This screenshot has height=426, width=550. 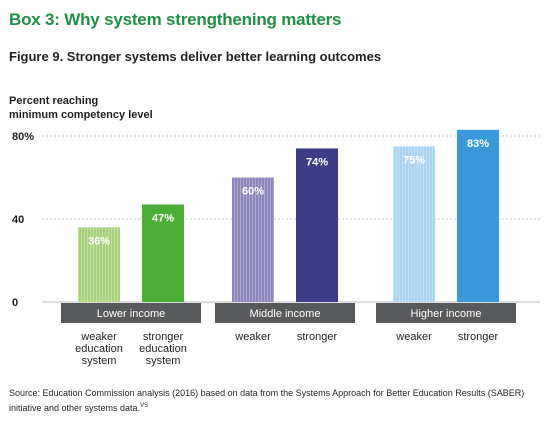 What do you see at coordinates (15, 303) in the screenshot?
I see `y-tick-label: 0` at bounding box center [15, 303].